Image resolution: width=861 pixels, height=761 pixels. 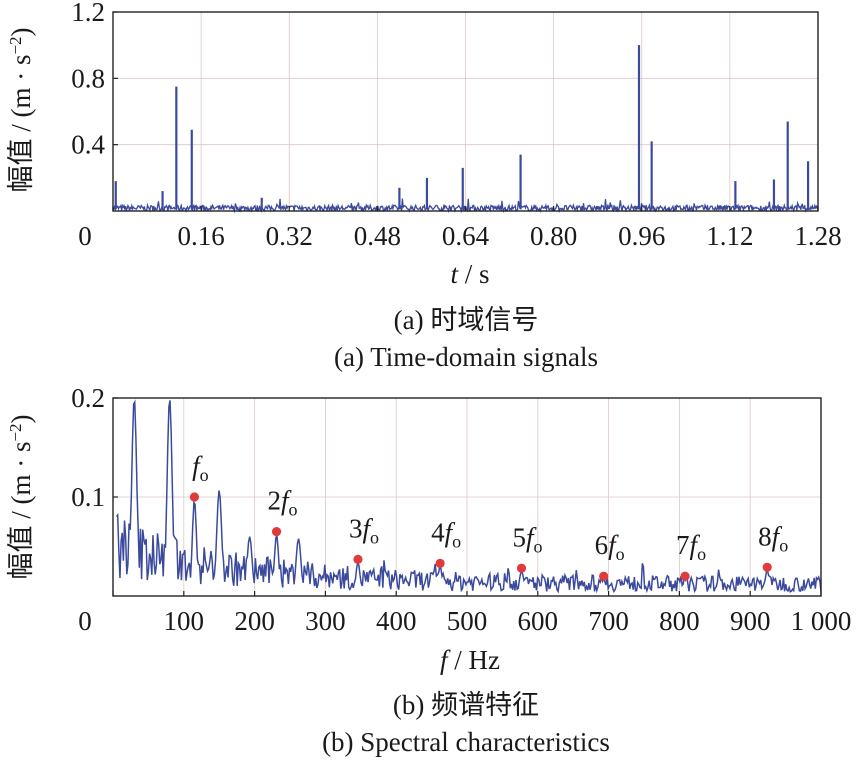 What do you see at coordinates (88, 13) in the screenshot?
I see `y-tick-label: 1.2` at bounding box center [88, 13].